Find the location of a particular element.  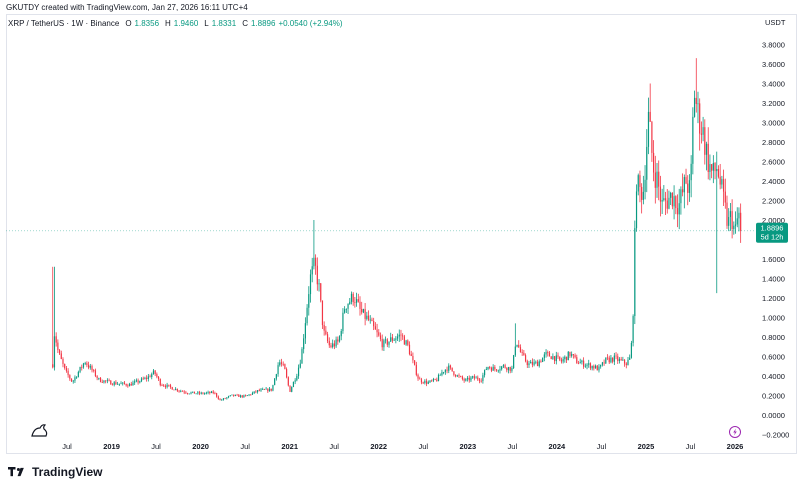

y-tick-label: 1.0000 is located at coordinates (773, 318).